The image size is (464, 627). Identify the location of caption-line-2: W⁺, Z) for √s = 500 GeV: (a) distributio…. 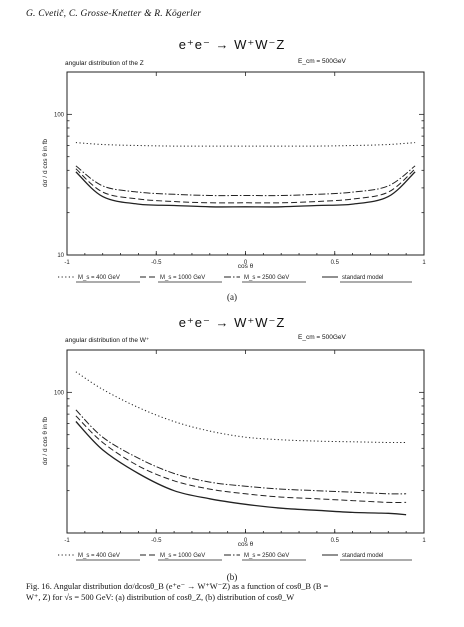
(160, 597).